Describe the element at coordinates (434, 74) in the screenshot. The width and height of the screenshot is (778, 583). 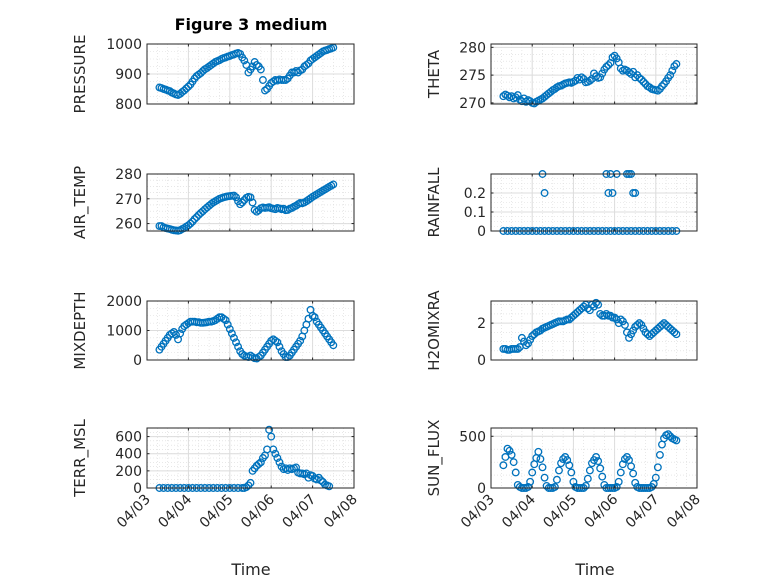
I see `y-axis-label: THETA` at that location.